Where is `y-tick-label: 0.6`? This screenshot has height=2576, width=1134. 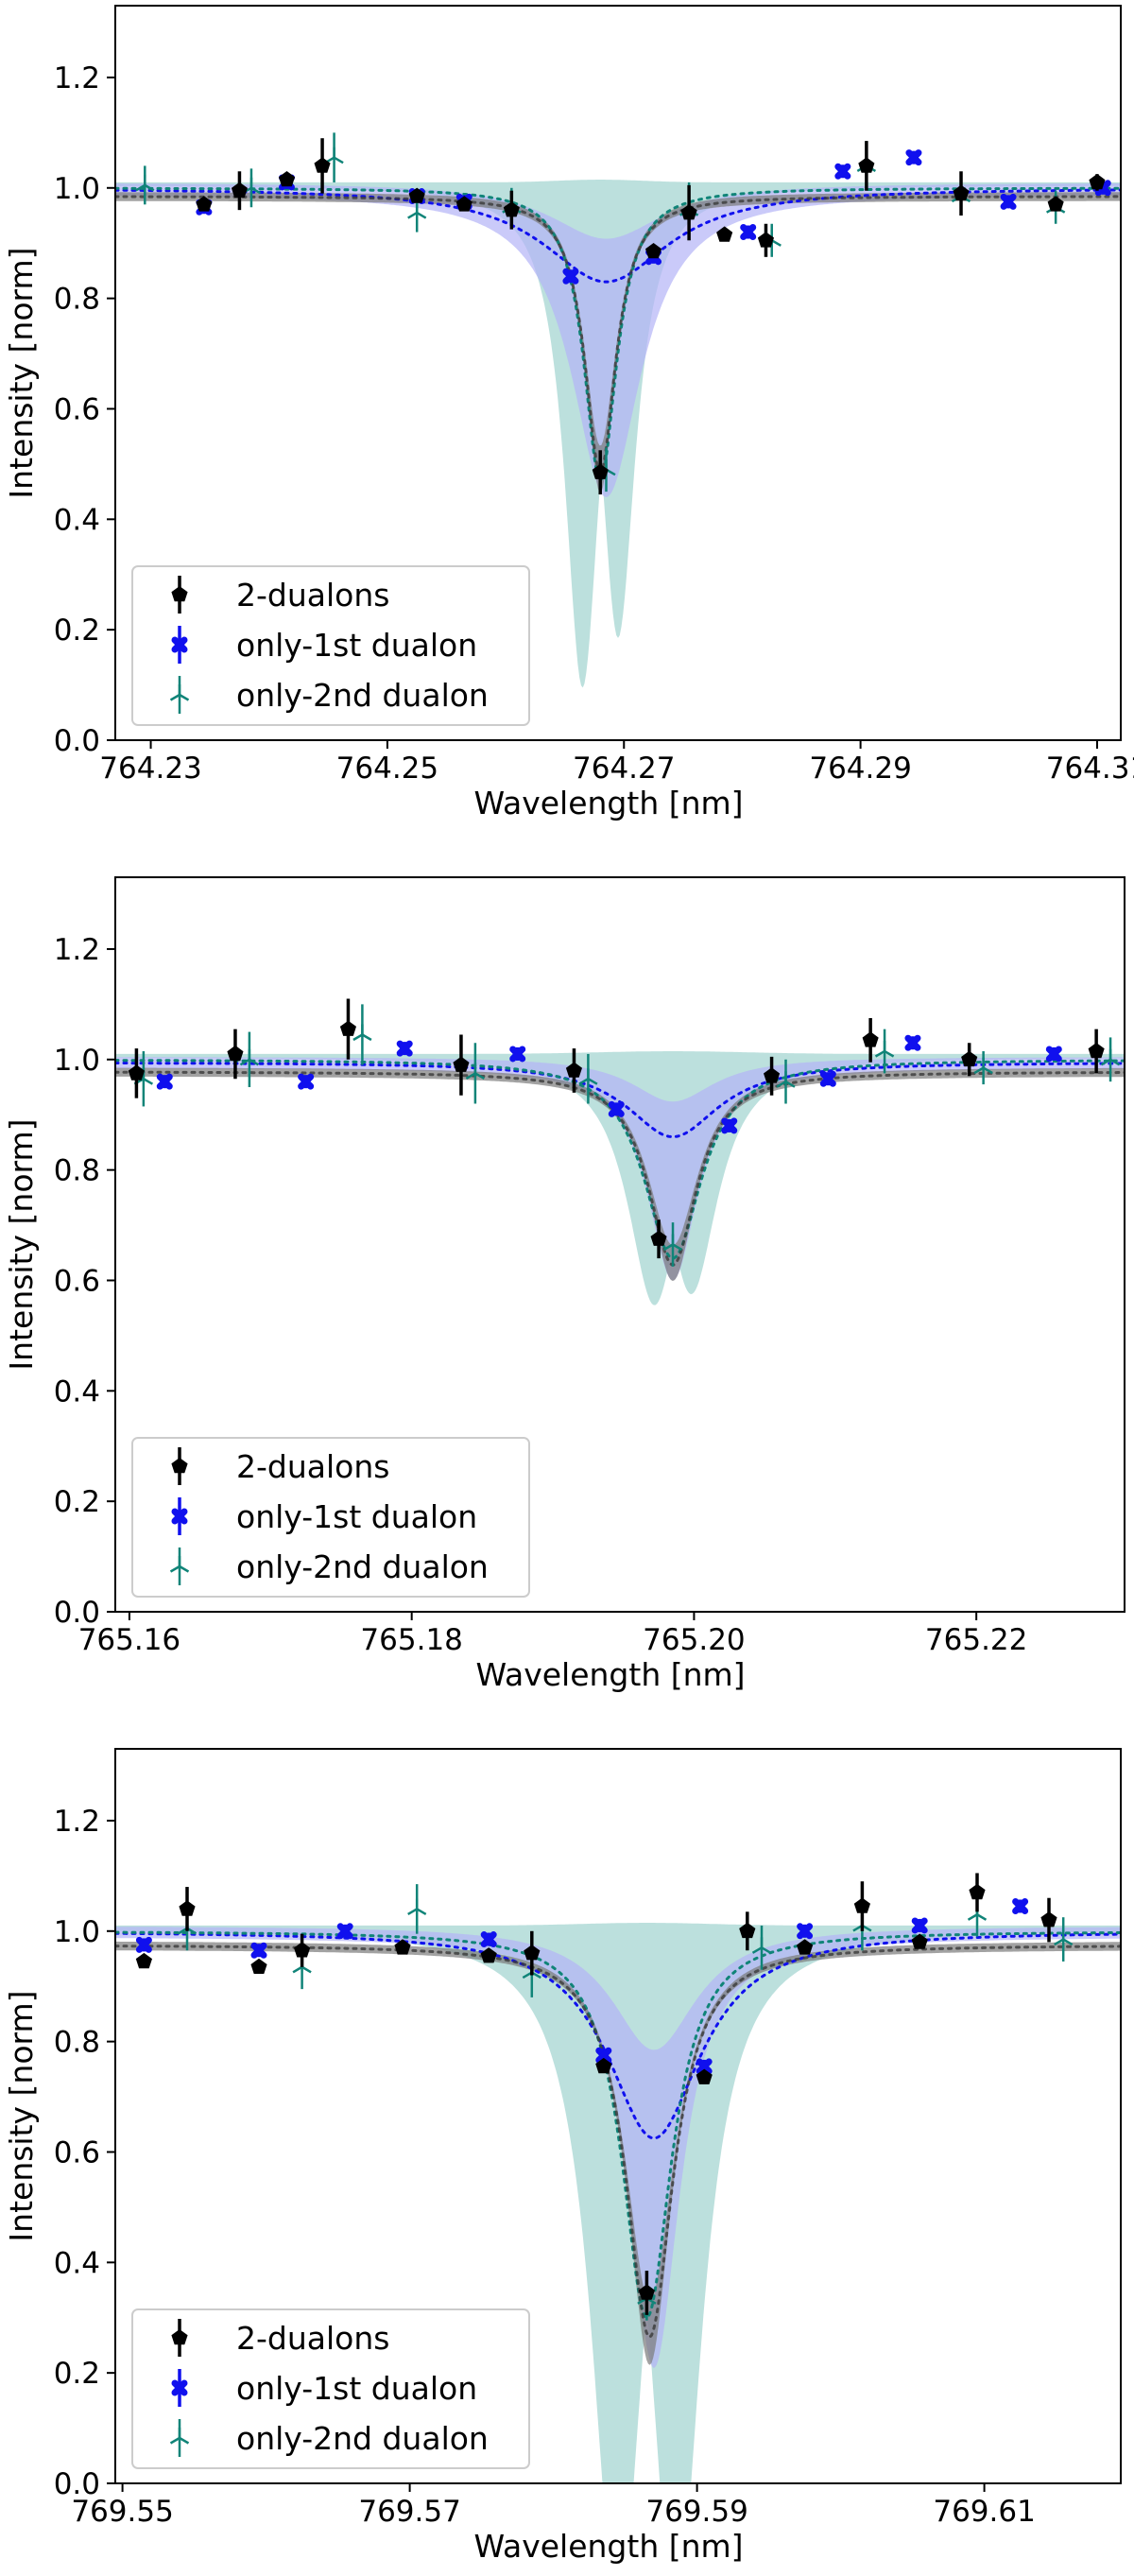
y-tick-label: 0.6 is located at coordinates (77, 2152).